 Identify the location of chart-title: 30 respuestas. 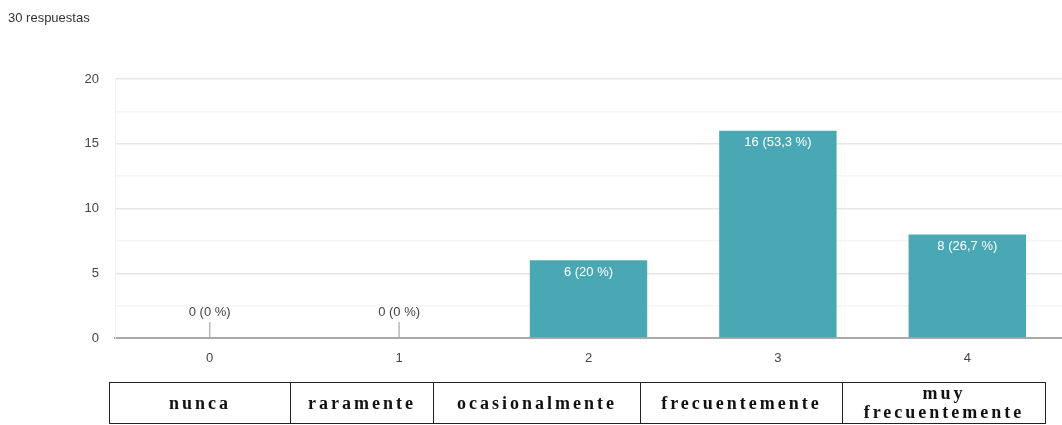
(49, 17).